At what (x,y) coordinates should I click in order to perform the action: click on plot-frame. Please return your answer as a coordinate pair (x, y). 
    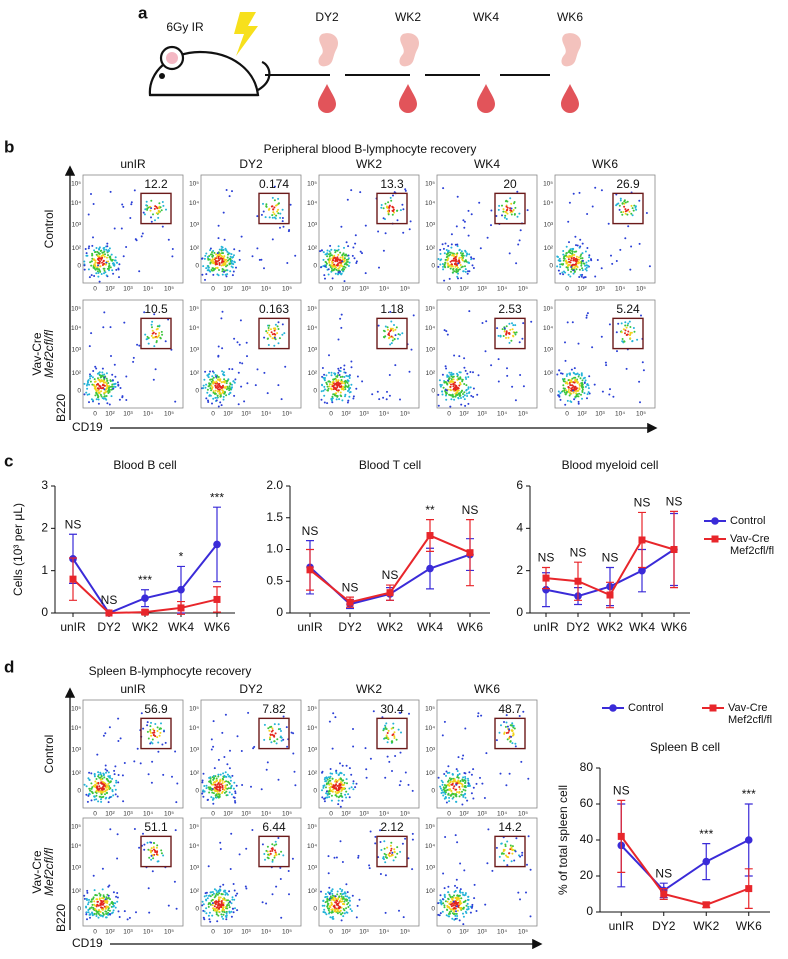
    Looking at the image, I should click on (369, 754).